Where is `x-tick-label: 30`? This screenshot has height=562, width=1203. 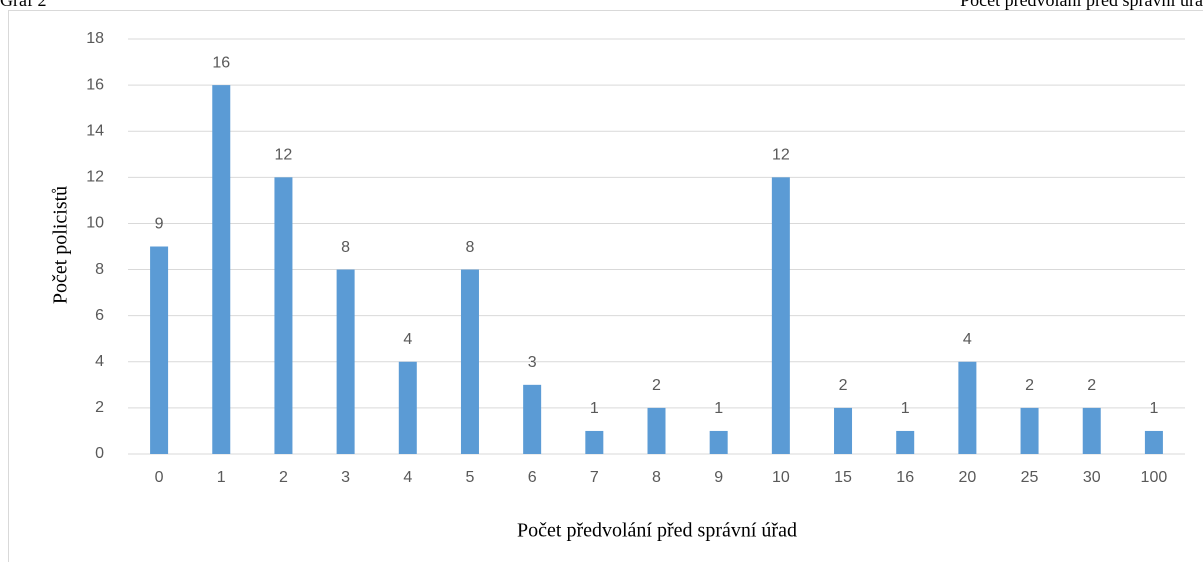 x-tick-label: 30 is located at coordinates (1092, 477).